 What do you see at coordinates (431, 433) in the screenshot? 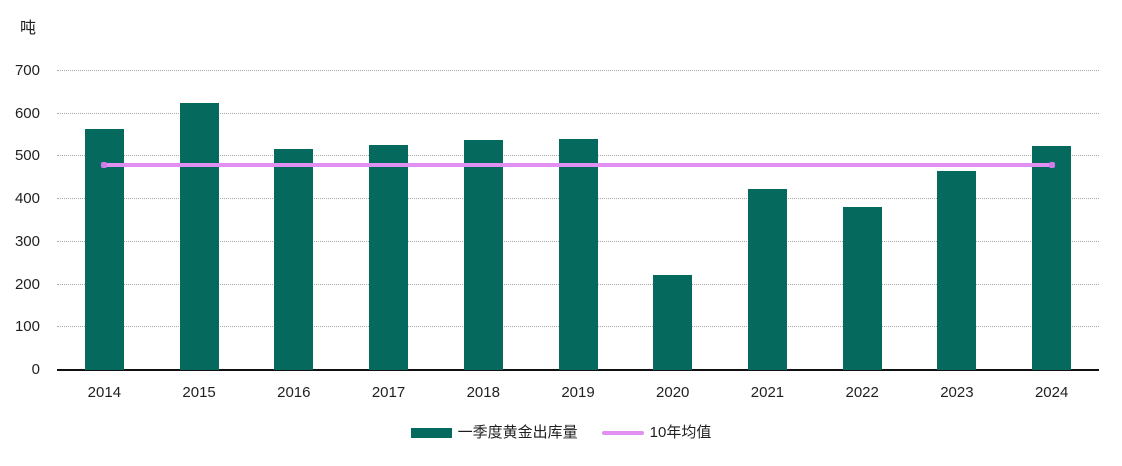
I see `bar-series-swatch` at bounding box center [431, 433].